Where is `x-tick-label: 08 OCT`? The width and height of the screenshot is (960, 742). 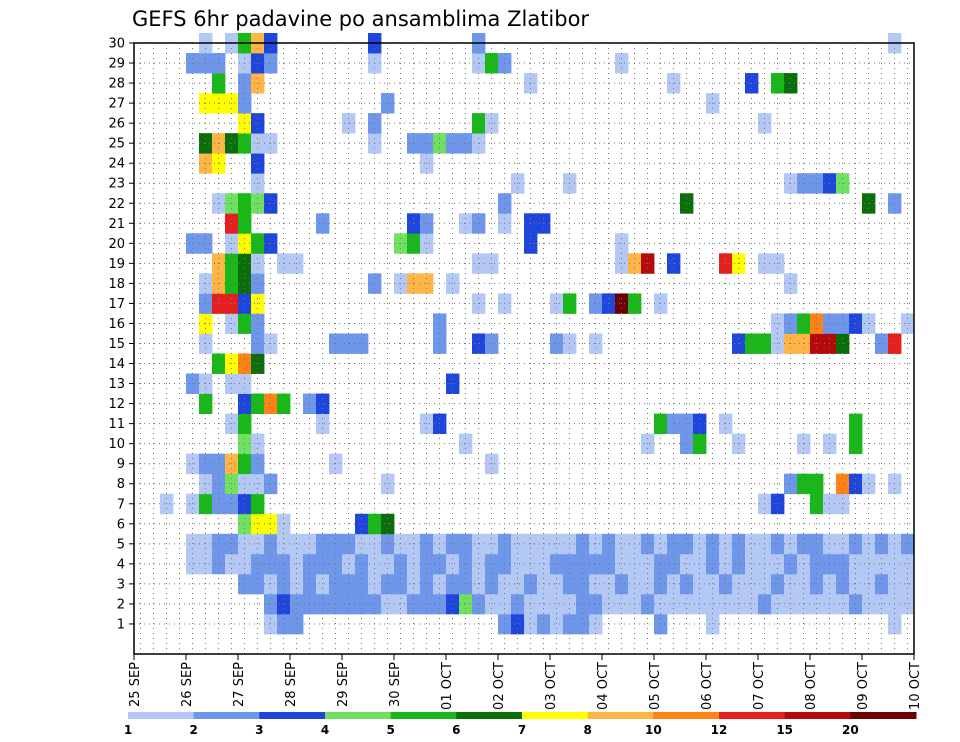 x-tick-label: 08 OCT is located at coordinates (811, 686).